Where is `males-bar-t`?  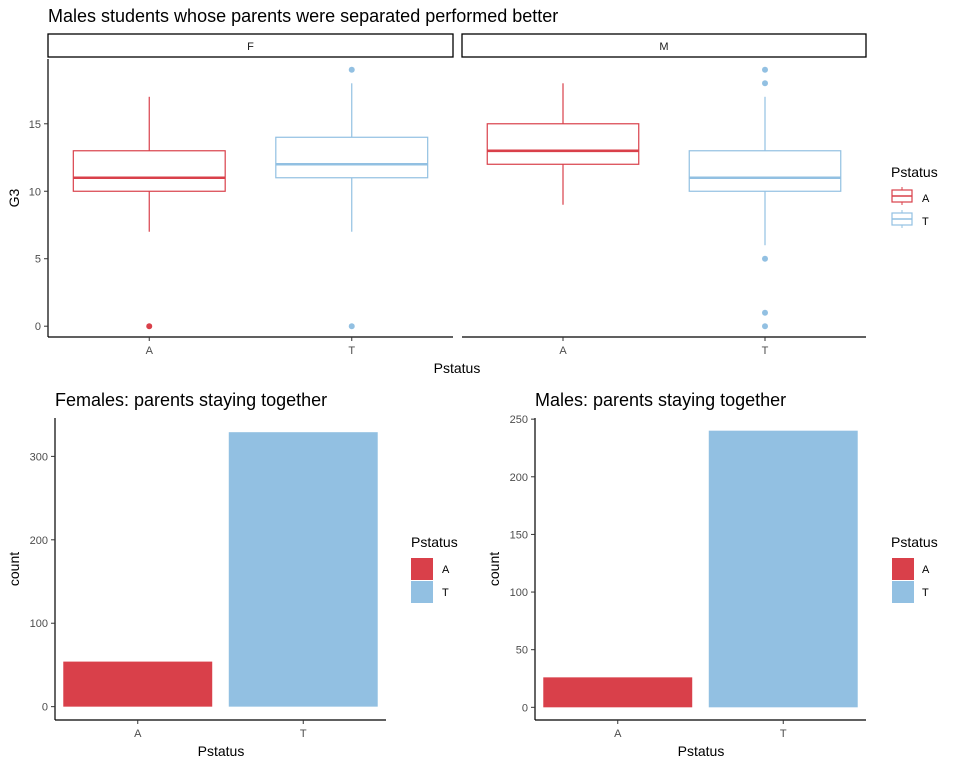 males-bar-t is located at coordinates (783, 569).